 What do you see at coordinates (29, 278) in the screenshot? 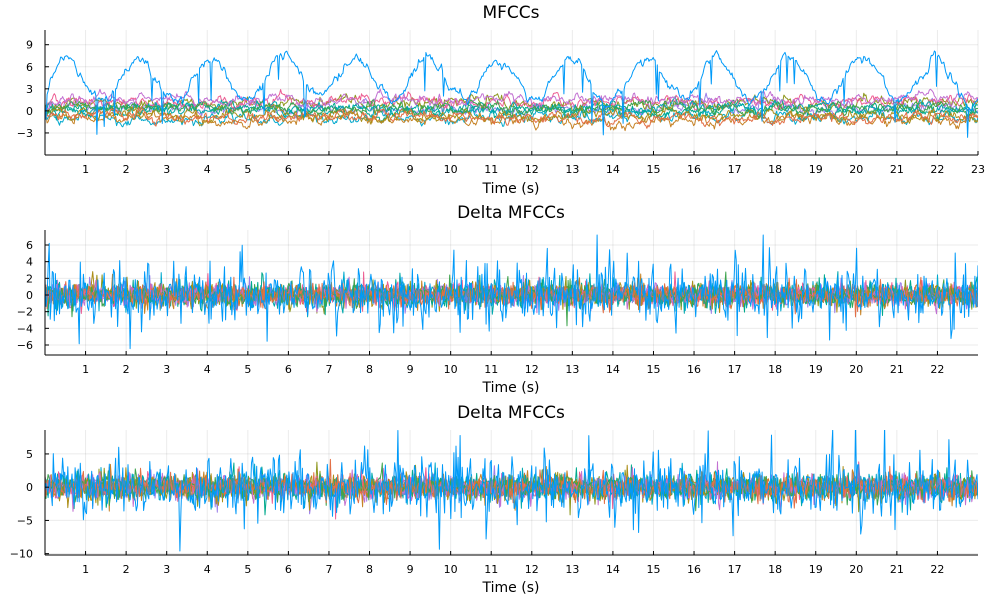
I see `y-tick-label: 2` at bounding box center [29, 278].